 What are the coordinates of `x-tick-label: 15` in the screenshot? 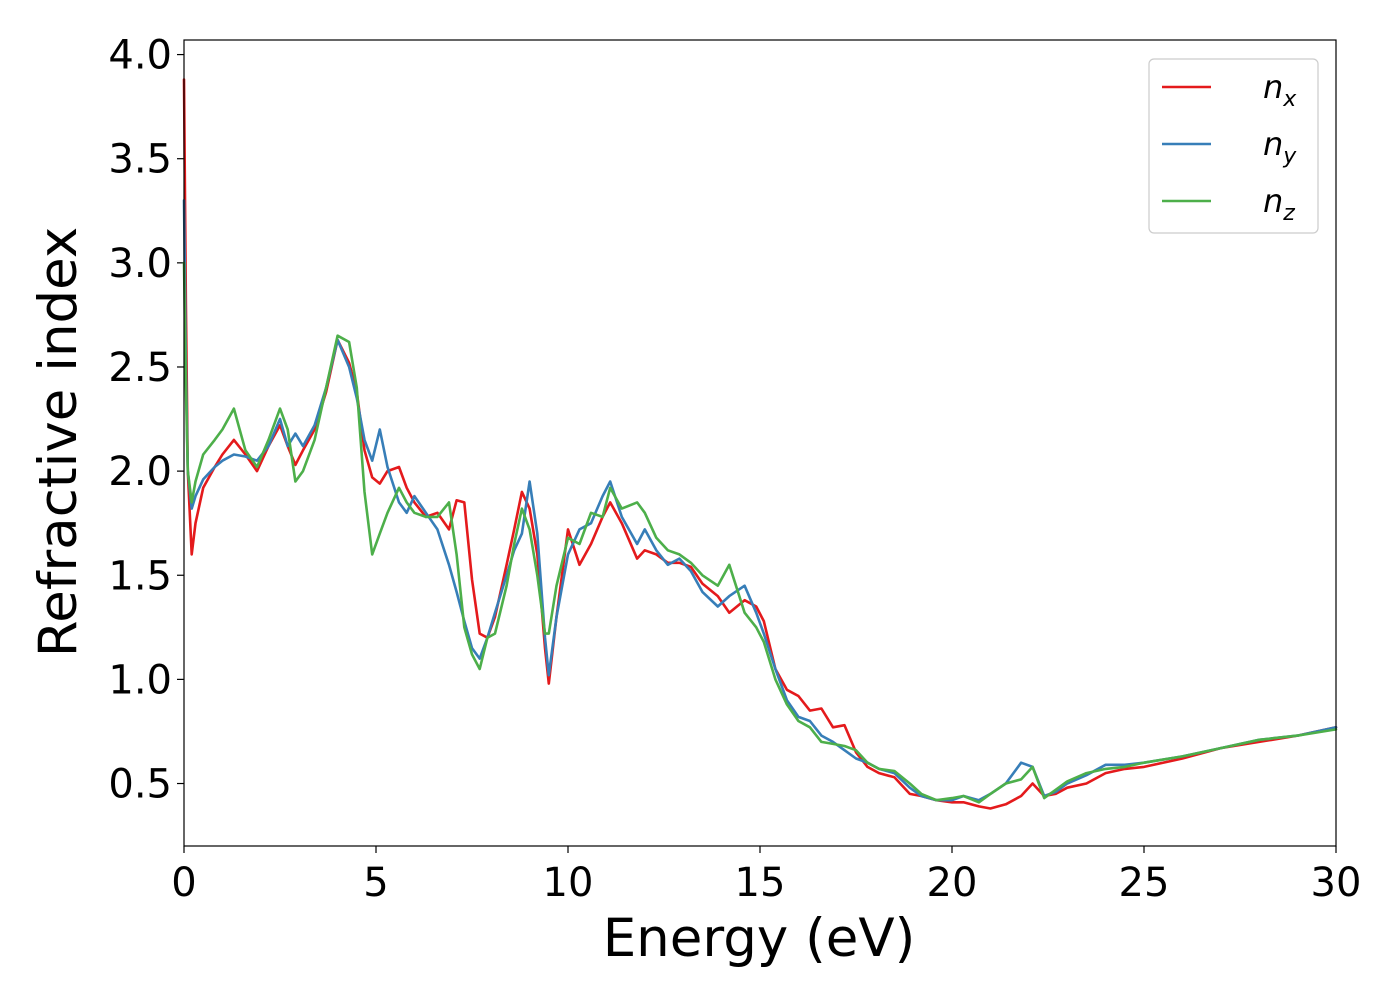 It's located at (760, 883).